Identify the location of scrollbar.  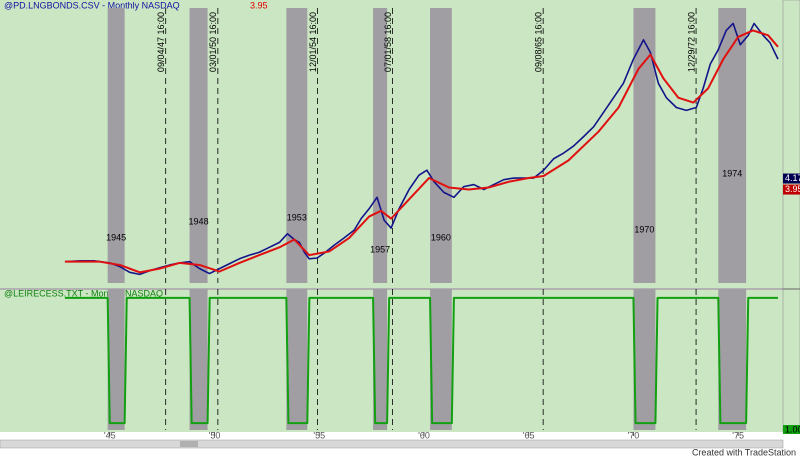
(392, 444).